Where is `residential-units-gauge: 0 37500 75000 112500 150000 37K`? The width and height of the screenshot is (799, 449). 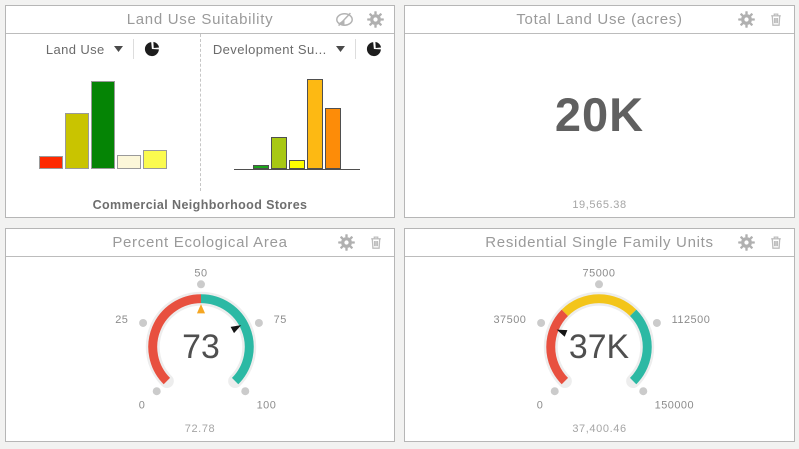
residential-units-gauge: 0 37500 75000 112500 150000 37K is located at coordinates (602, 339).